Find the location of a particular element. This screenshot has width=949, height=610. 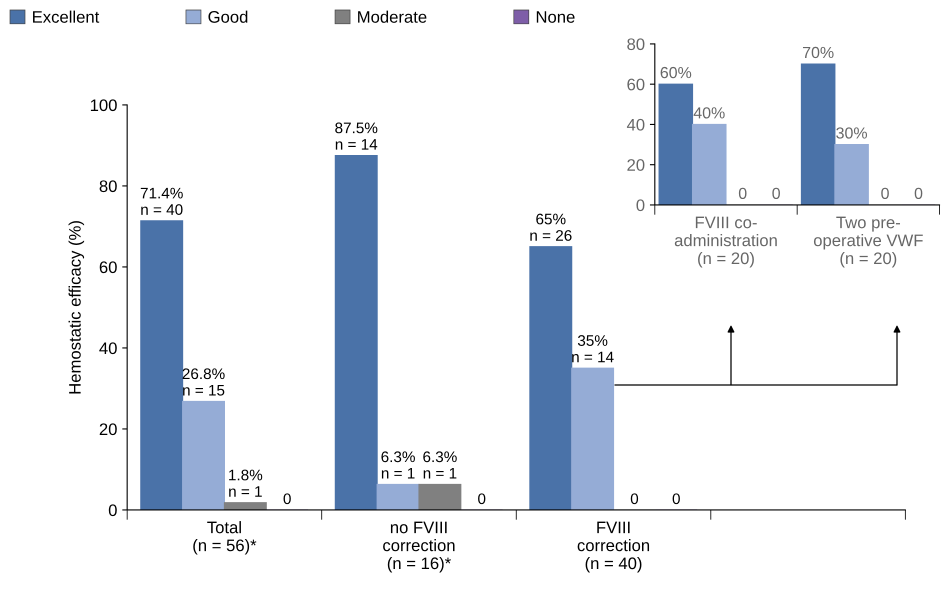

data-label: 65% n = 26 is located at coordinates (551, 227).